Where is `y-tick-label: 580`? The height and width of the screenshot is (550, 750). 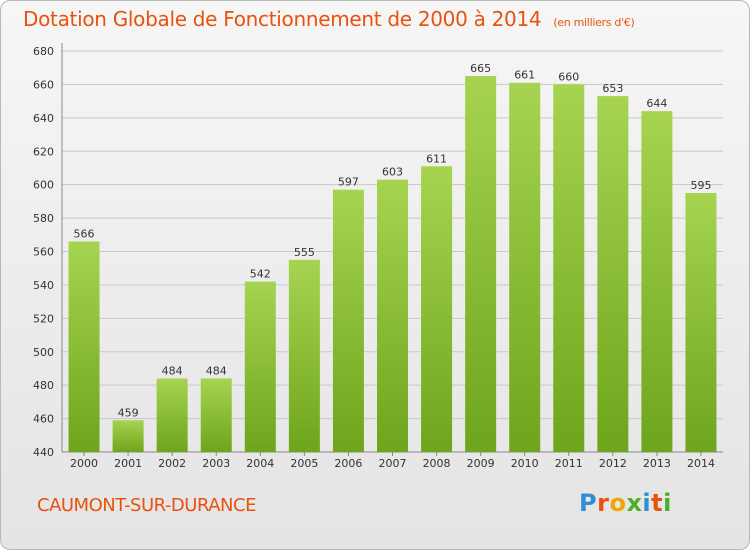
y-tick-label: 580 is located at coordinates (43, 218).